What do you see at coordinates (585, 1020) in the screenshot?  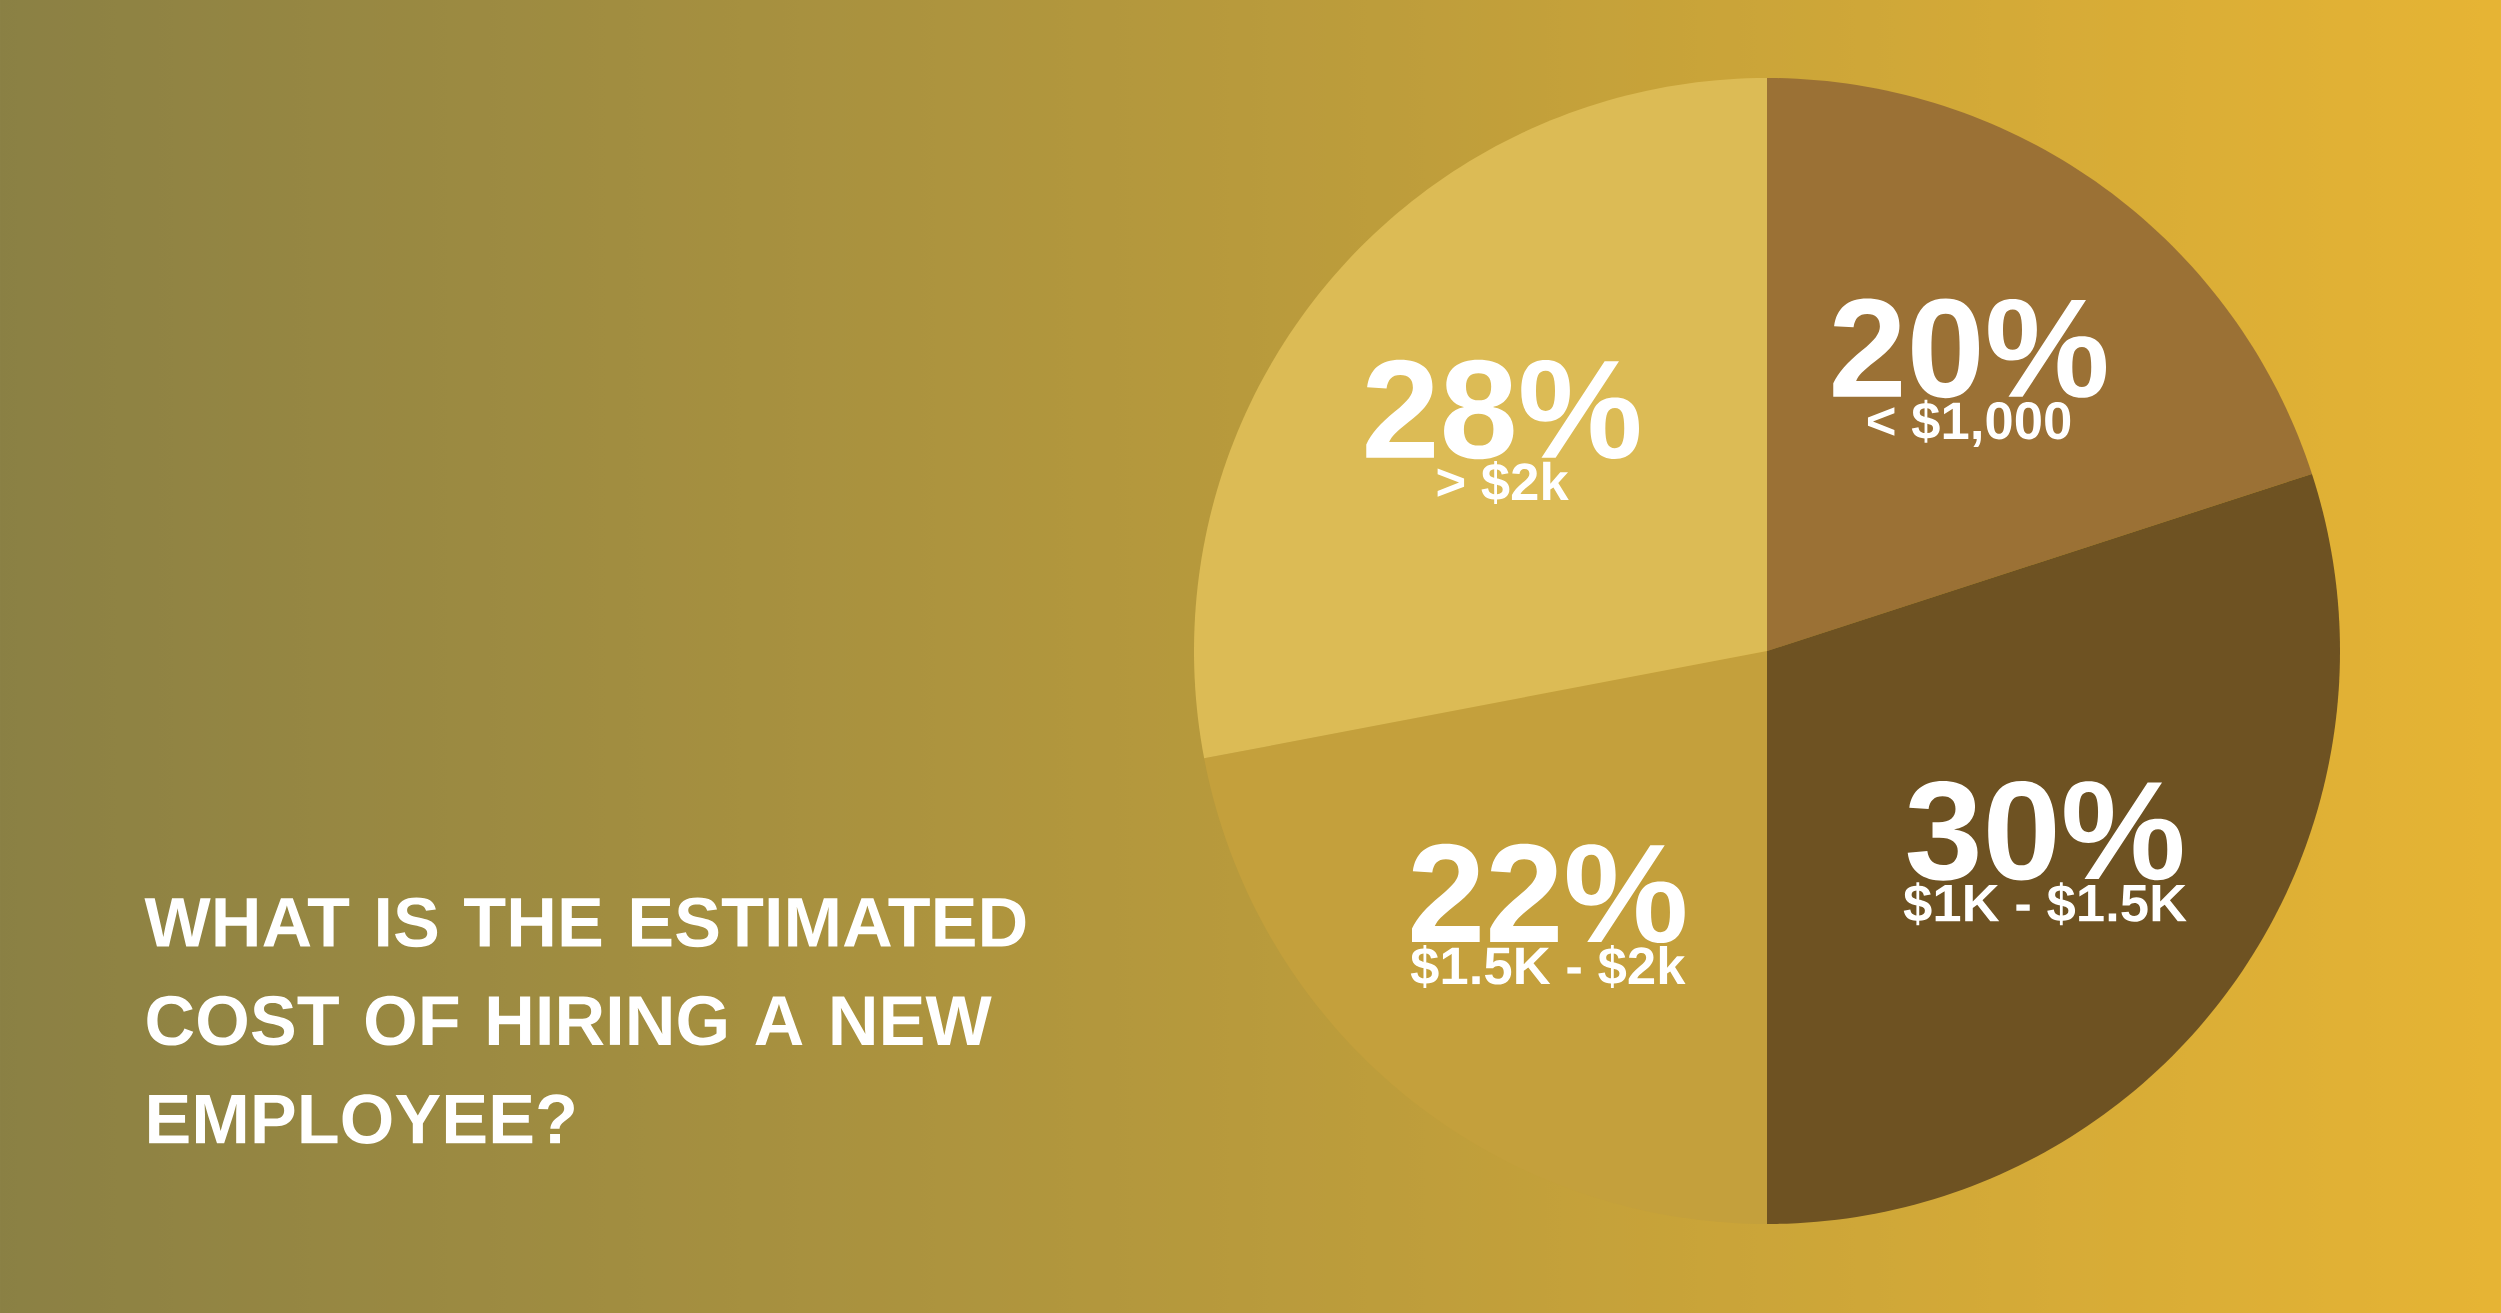 I see `text: WHAT IS THE ESTIMATED COST OF HIRING A NEW EMPLOYEE?` at bounding box center [585, 1020].